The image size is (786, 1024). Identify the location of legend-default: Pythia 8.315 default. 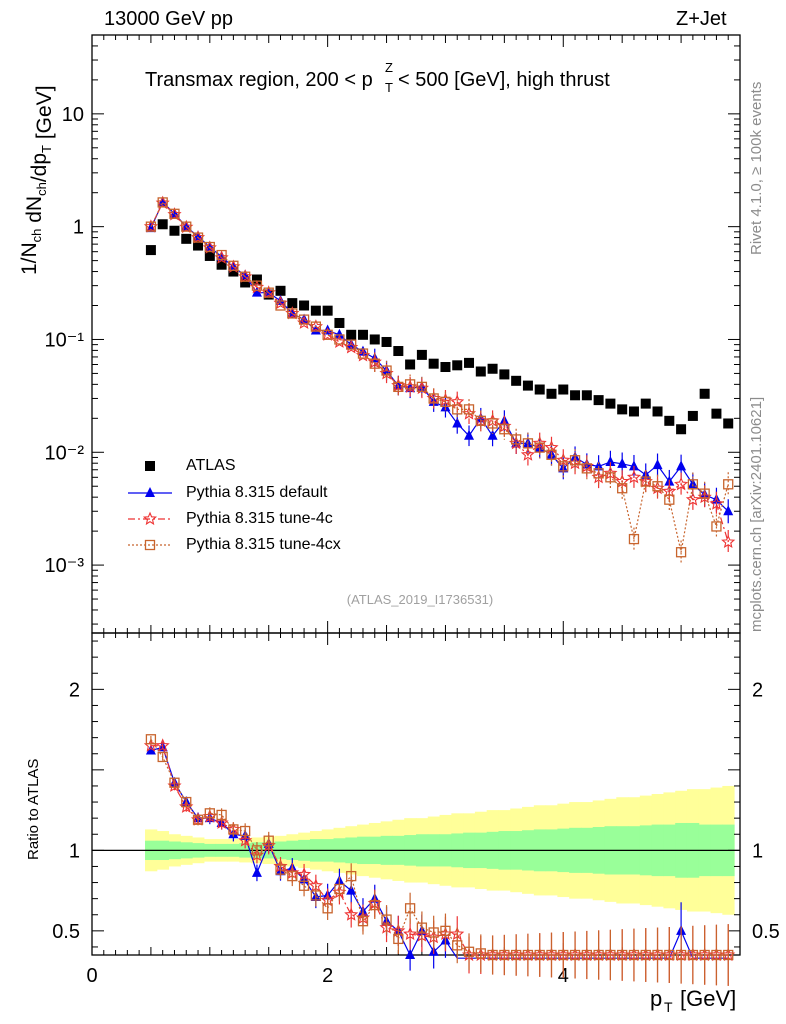
(248, 494).